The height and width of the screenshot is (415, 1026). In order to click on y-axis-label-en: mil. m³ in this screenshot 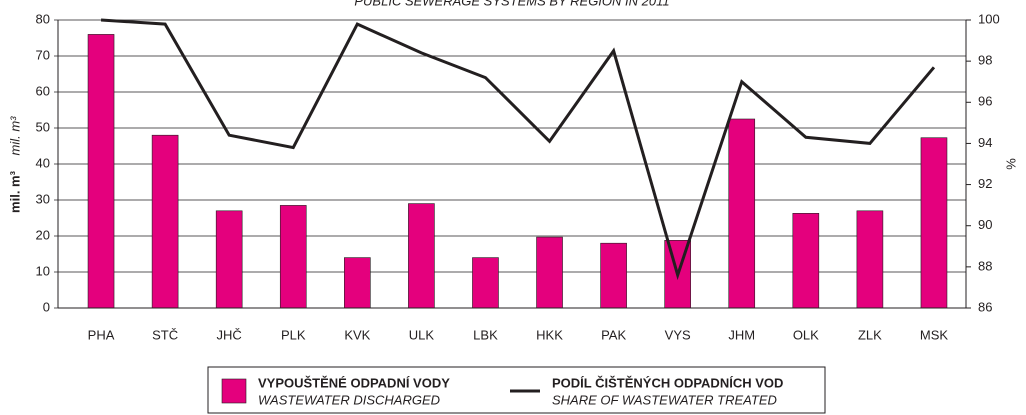, I will do `click(14, 136)`.